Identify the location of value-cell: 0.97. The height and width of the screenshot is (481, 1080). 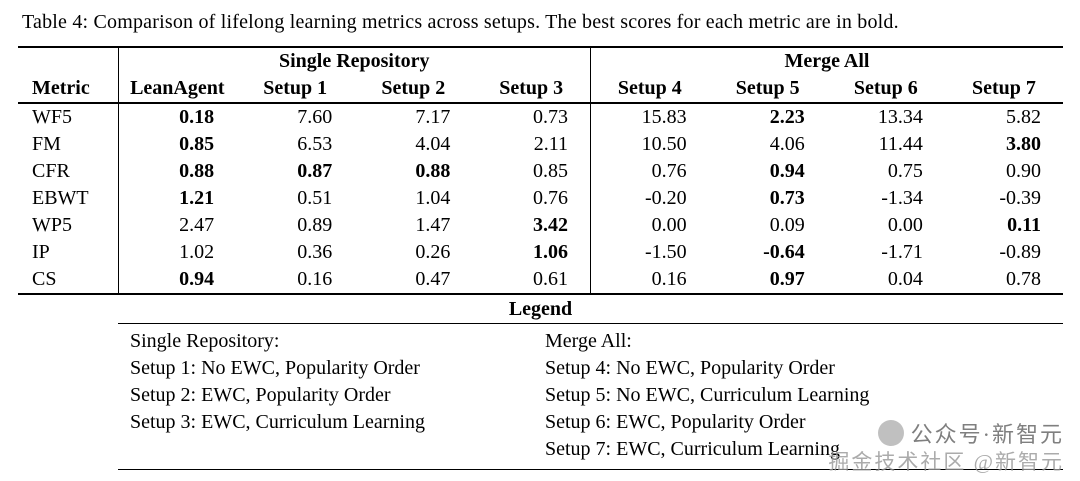
(767, 280).